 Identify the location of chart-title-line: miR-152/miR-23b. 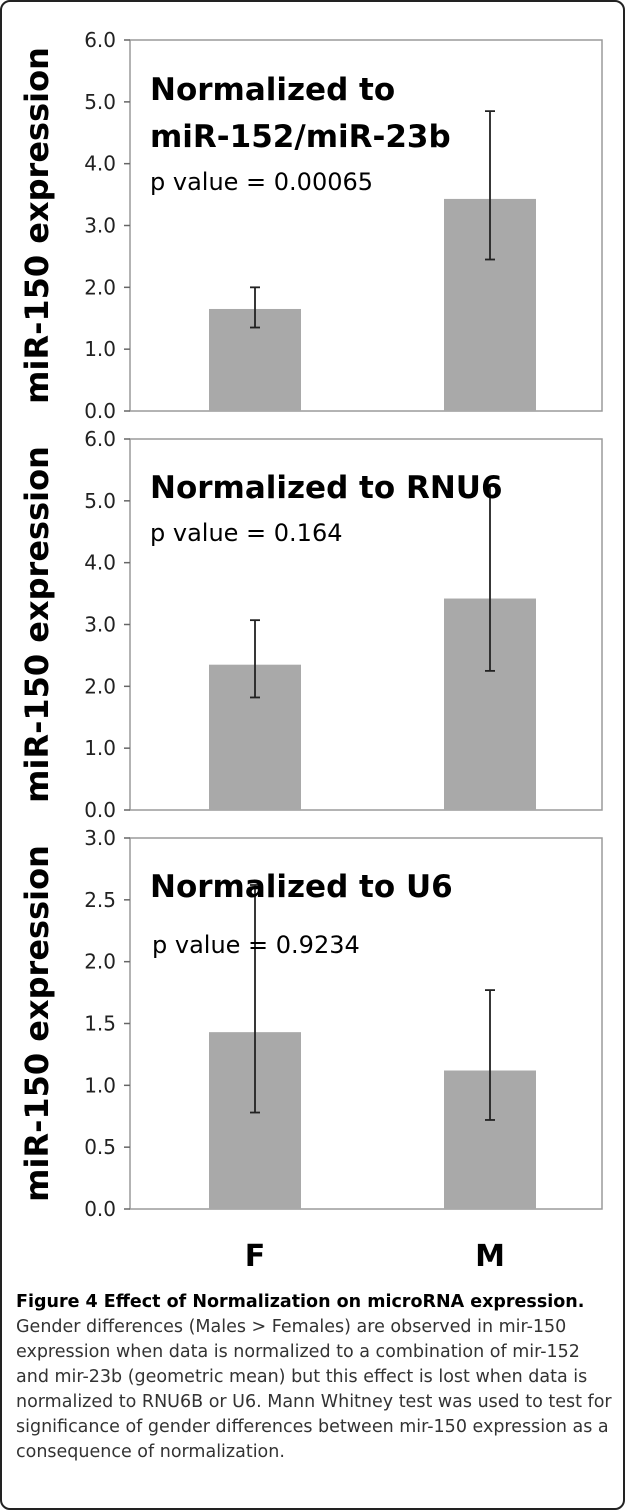
(300, 137).